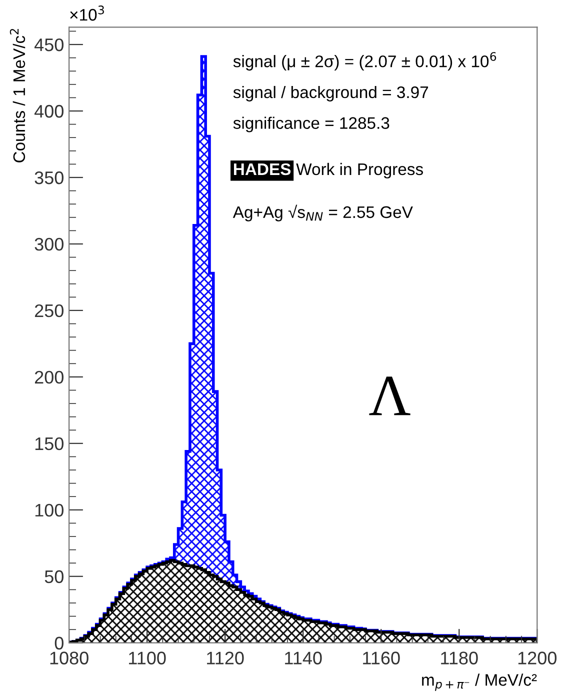 The width and height of the screenshot is (566, 698). What do you see at coordinates (303, 658) in the screenshot?
I see `x-tick-label: 1140` at bounding box center [303, 658].